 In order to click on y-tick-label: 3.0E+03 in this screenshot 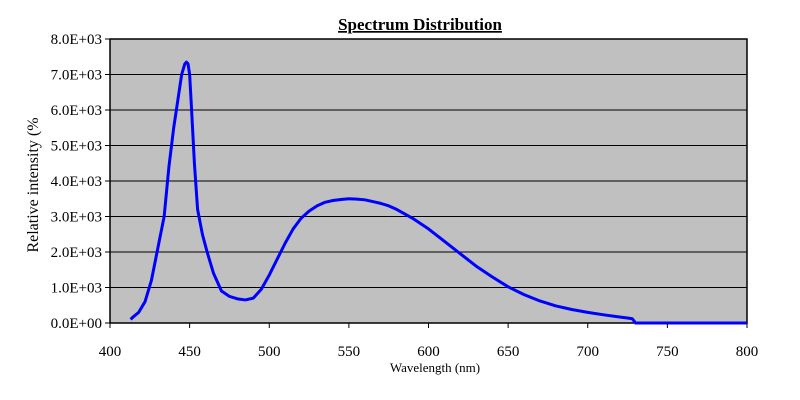, I will do `click(76, 218)`.